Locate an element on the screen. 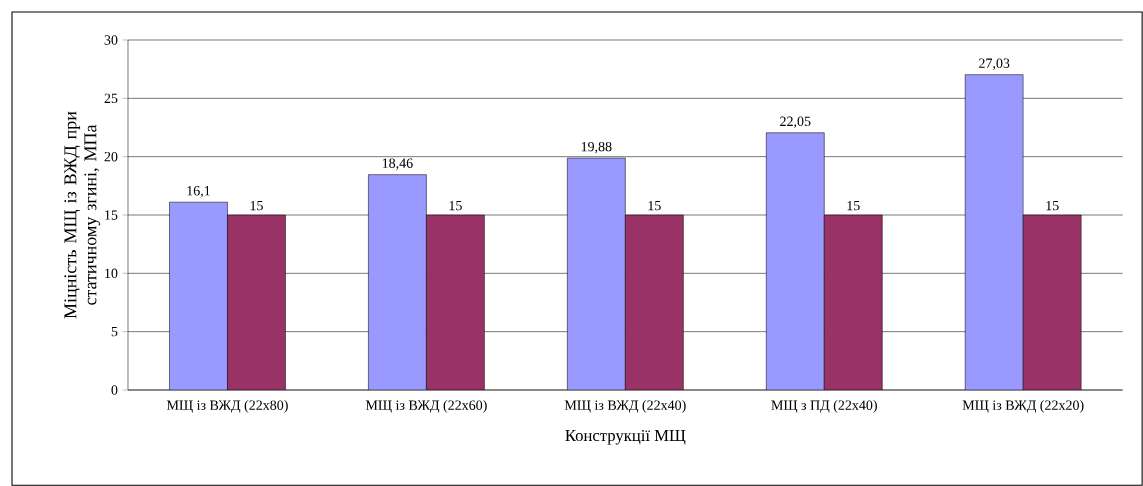 This screenshot has width=1143, height=486. y-tick-label: 10 is located at coordinates (111, 273).